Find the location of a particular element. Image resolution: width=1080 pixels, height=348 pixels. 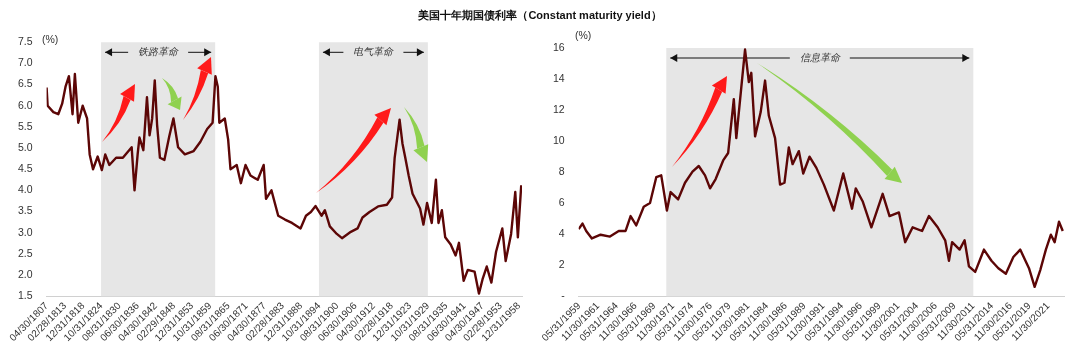

y-tick-label: 3.5 is located at coordinates (25, 210).